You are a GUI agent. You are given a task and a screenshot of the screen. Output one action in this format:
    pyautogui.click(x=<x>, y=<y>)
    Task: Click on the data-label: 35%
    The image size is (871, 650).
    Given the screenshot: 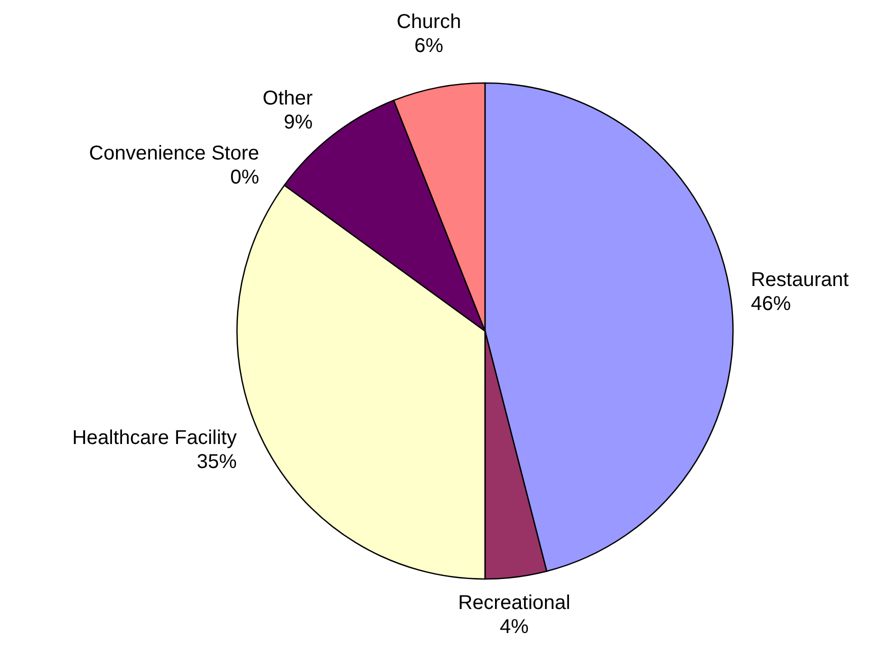 What is the action you would take?
    pyautogui.click(x=216, y=461)
    